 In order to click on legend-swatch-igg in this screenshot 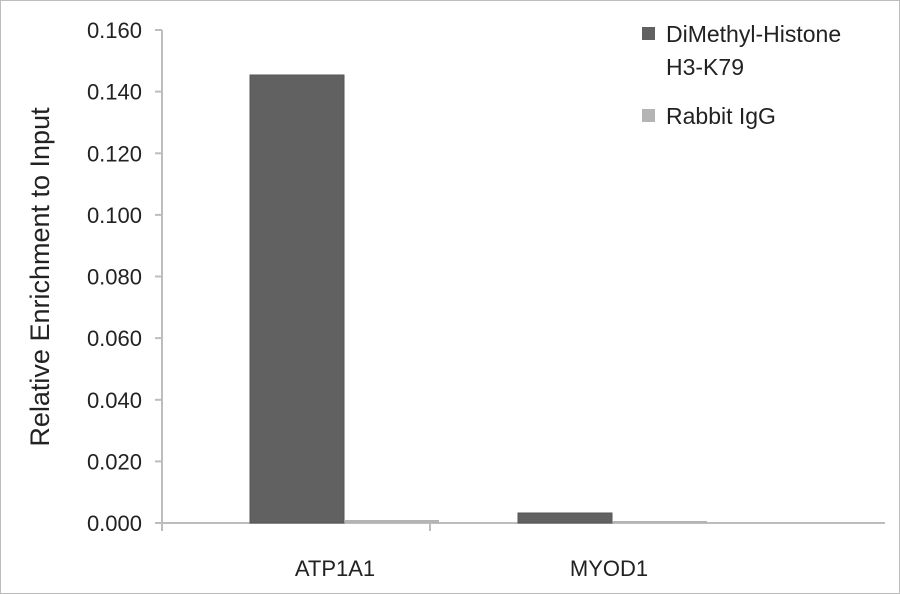, I will do `click(648, 115)`.